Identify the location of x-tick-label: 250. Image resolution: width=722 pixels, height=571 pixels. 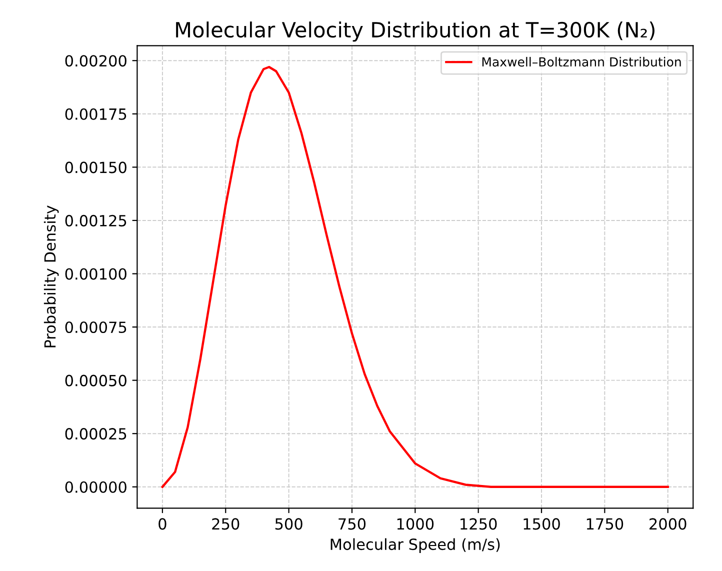
(226, 524).